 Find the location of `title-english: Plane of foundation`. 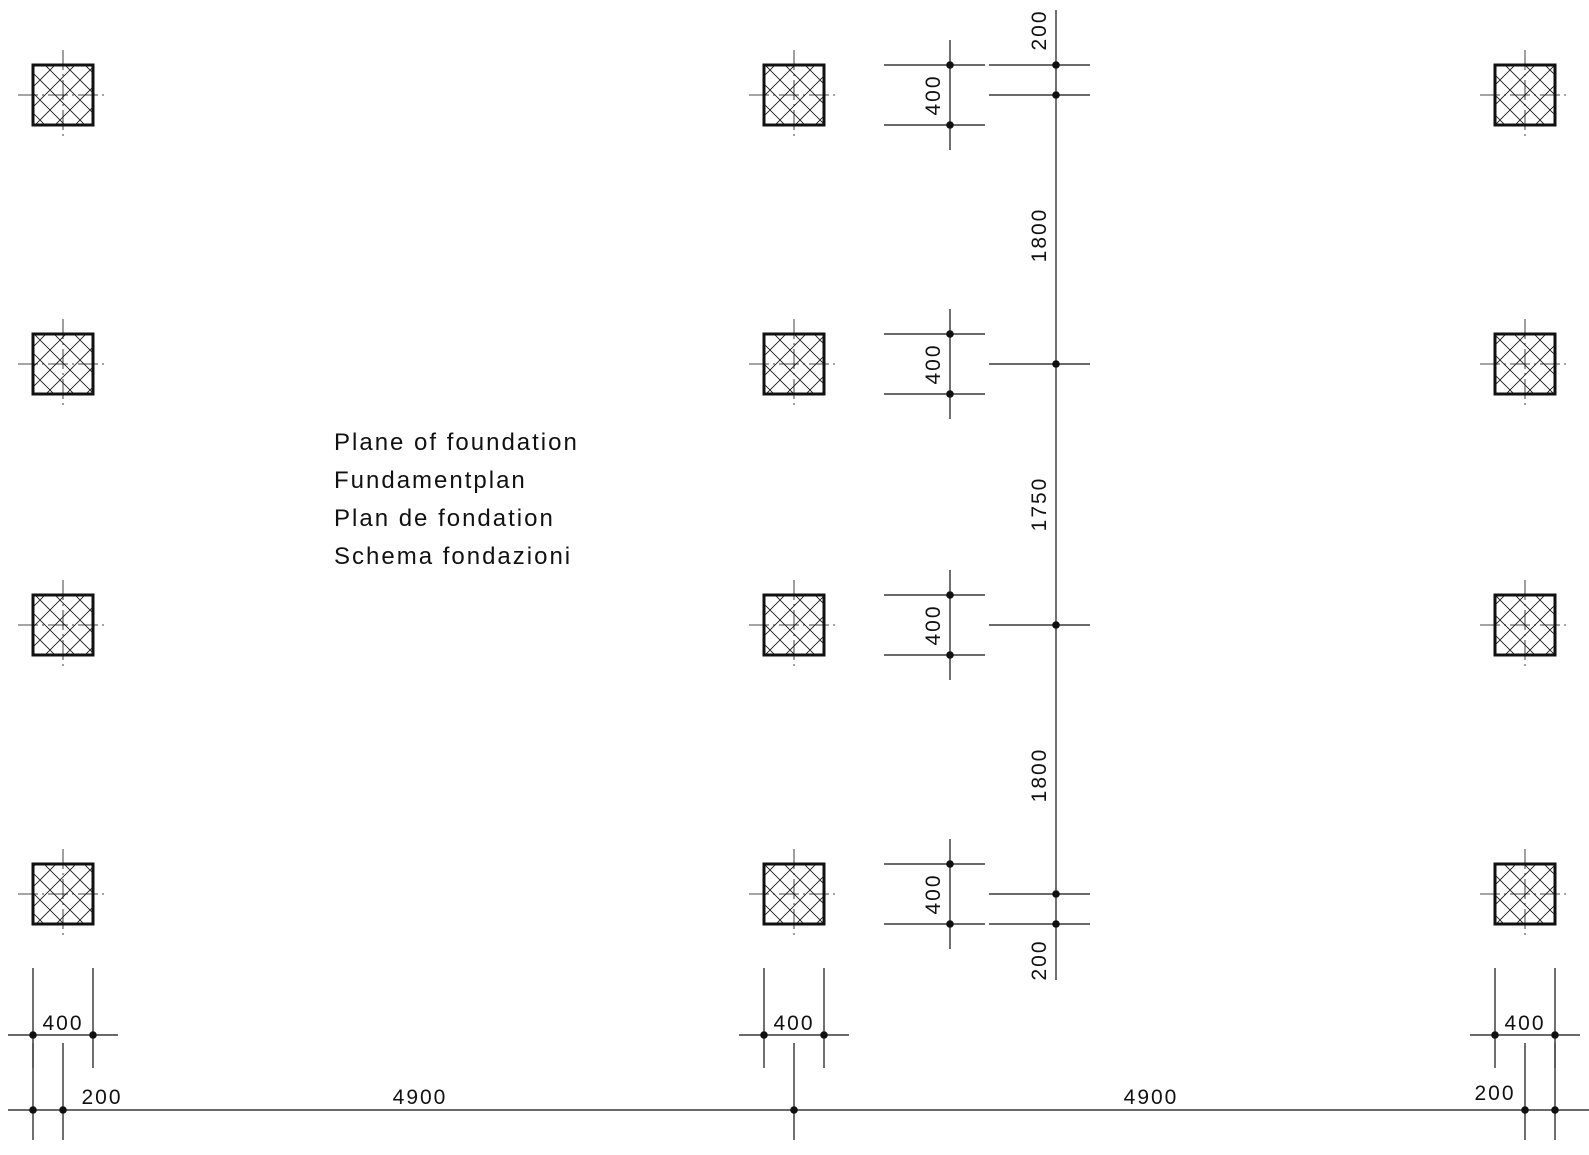

title-english: Plane of foundation is located at coordinates (456, 442).